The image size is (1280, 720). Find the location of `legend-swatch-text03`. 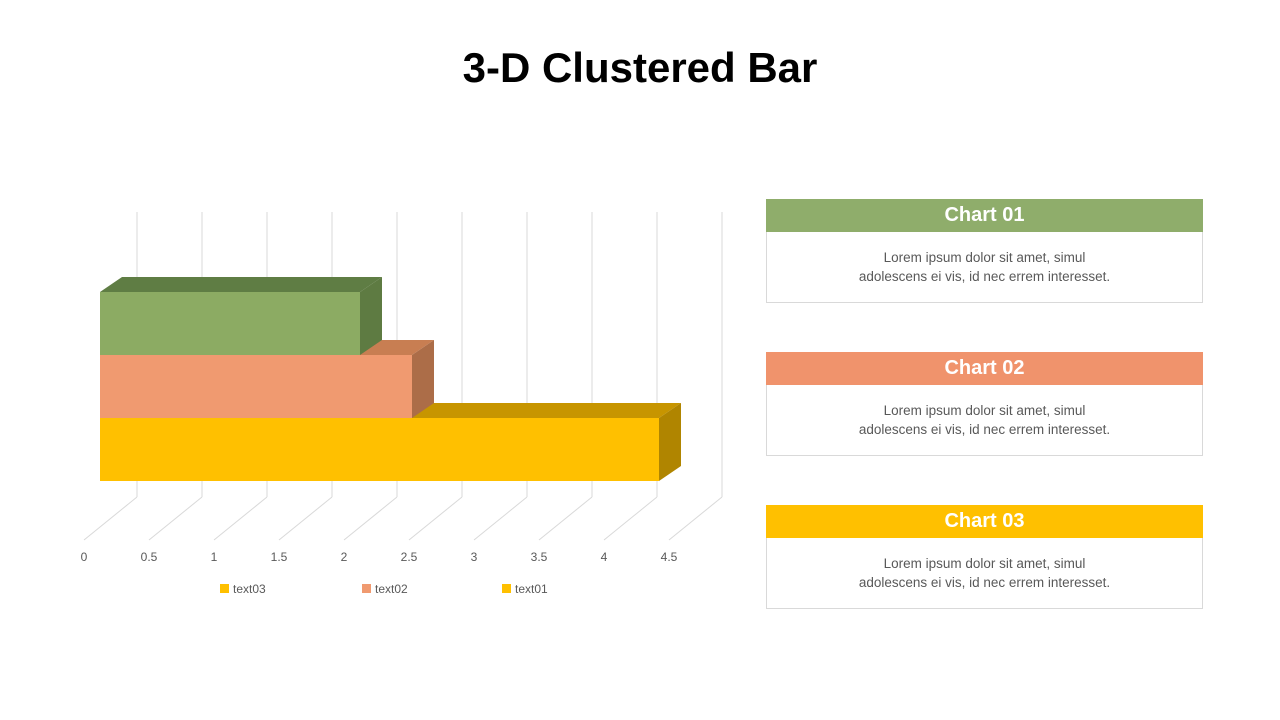

legend-swatch-text03 is located at coordinates (224, 588).